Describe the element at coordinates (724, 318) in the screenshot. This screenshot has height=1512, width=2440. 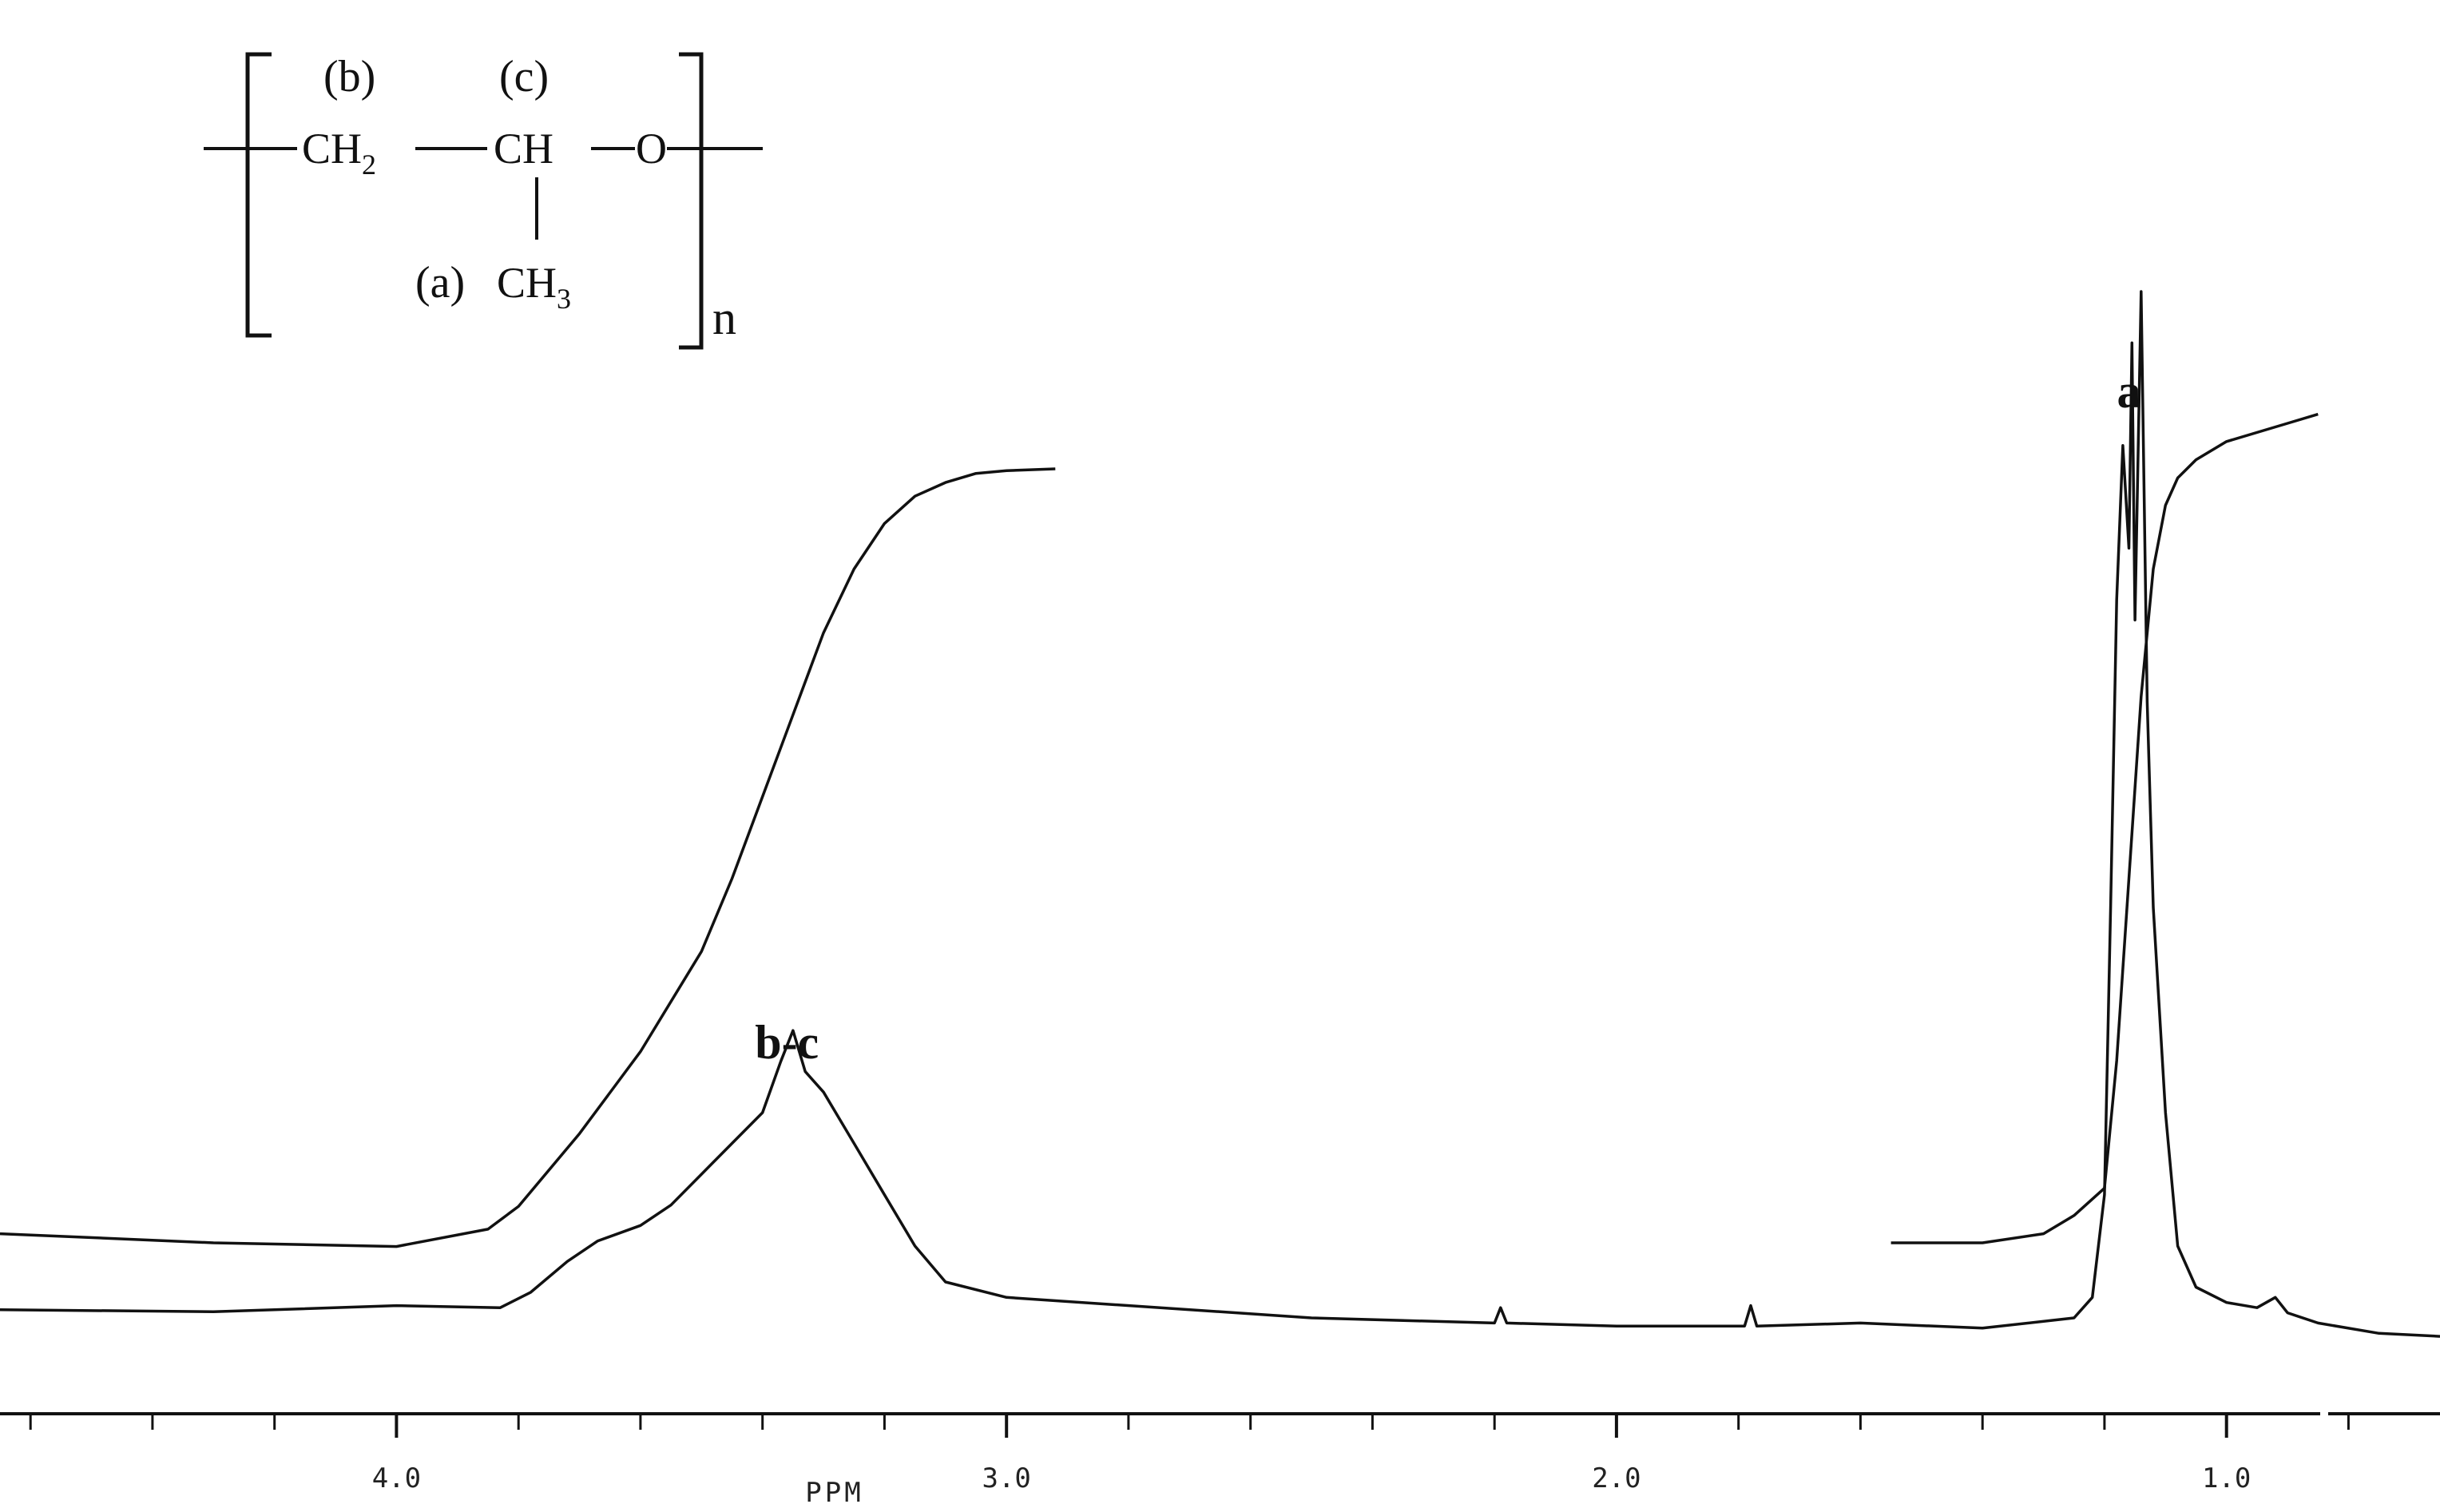
I see `structure-repeat-n: n` at that location.